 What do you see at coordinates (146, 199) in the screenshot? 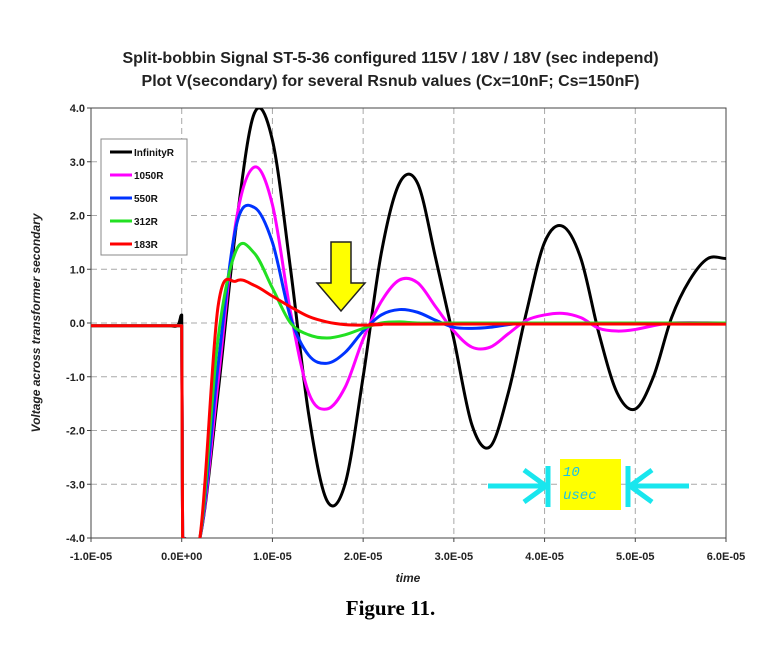
I see `legend-label-550R: 550R` at bounding box center [146, 199].